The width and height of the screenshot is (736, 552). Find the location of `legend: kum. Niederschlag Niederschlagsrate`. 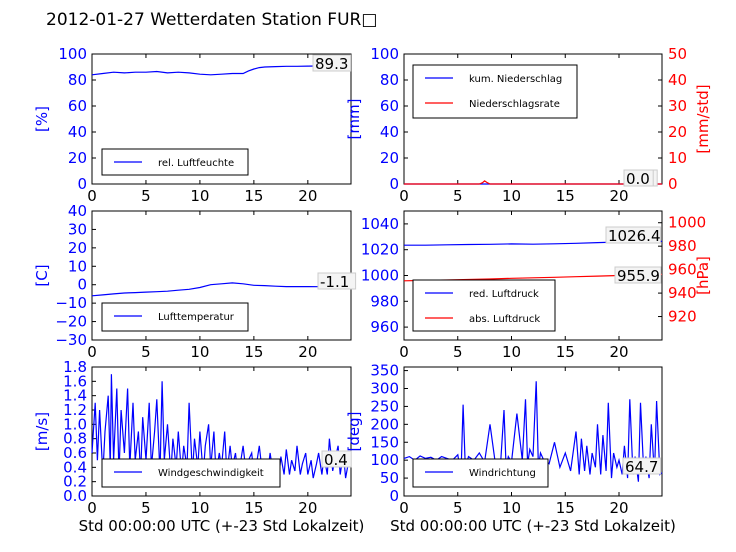

legend: kum. Niederschlag Niederschlagsrate is located at coordinates (495, 91).